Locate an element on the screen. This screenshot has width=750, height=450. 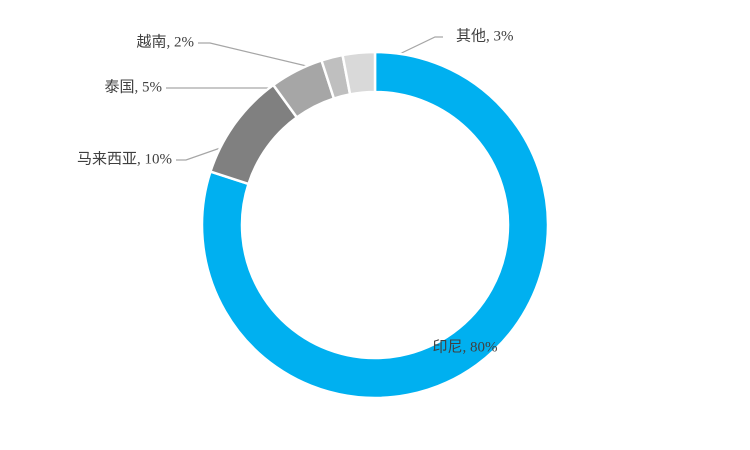
data-label: 印尼, 80% is located at coordinates (465, 346).